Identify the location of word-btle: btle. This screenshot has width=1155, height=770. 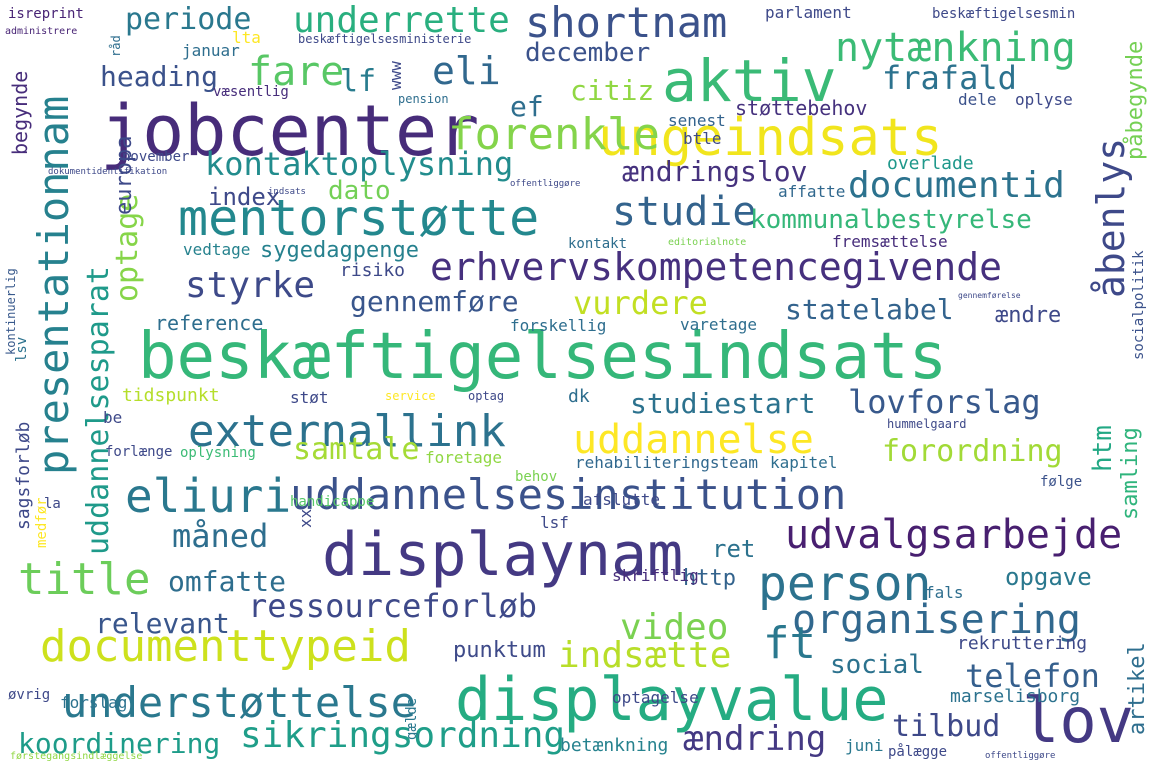
(702, 138).